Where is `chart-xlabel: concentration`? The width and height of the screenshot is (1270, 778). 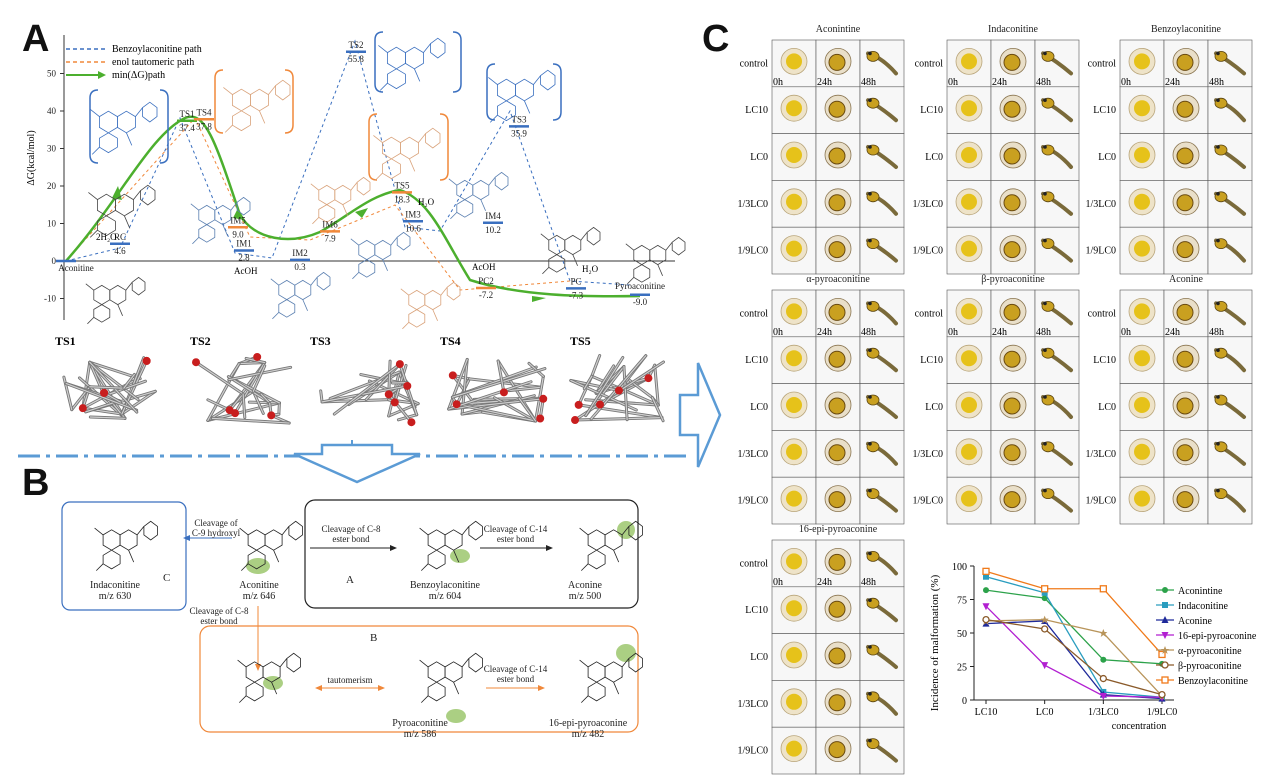 chart-xlabel: concentration is located at coordinates (1139, 726).